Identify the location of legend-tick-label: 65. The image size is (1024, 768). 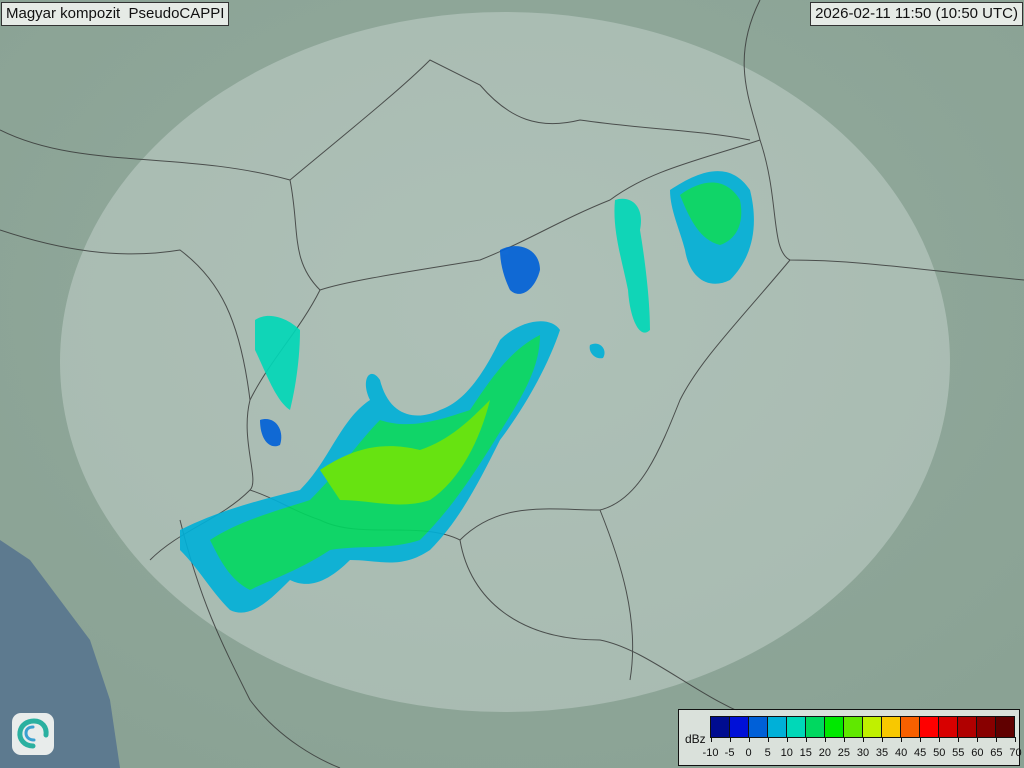
(996, 753).